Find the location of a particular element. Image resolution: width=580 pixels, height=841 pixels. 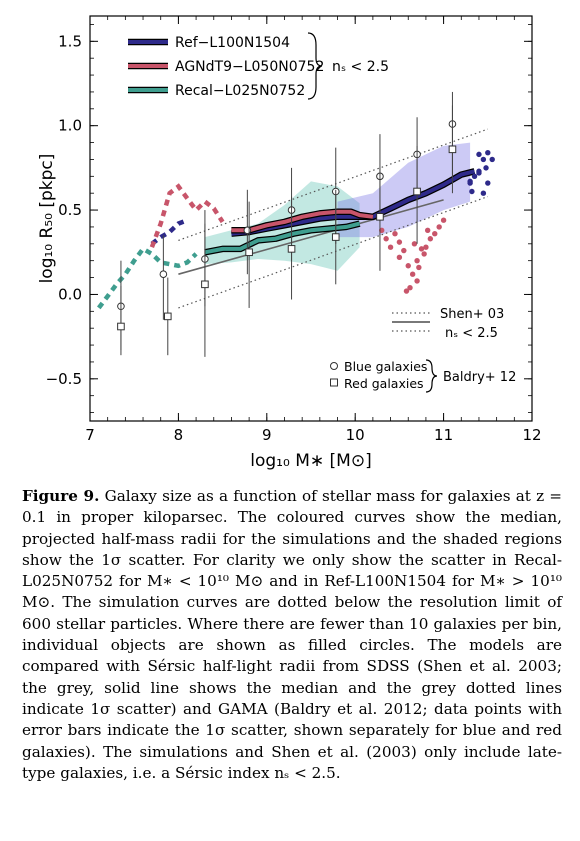

shen03-lines is located at coordinates (333, 218).